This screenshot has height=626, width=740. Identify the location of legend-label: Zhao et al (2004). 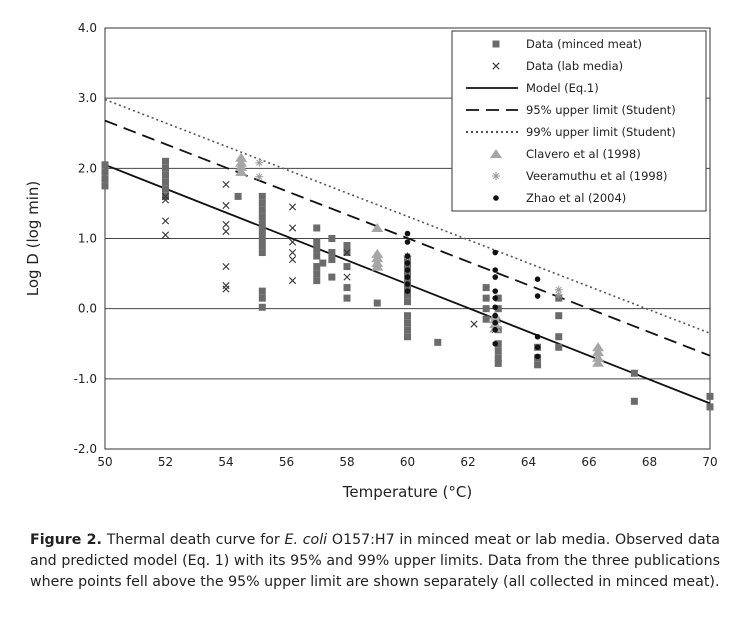
(576, 198).